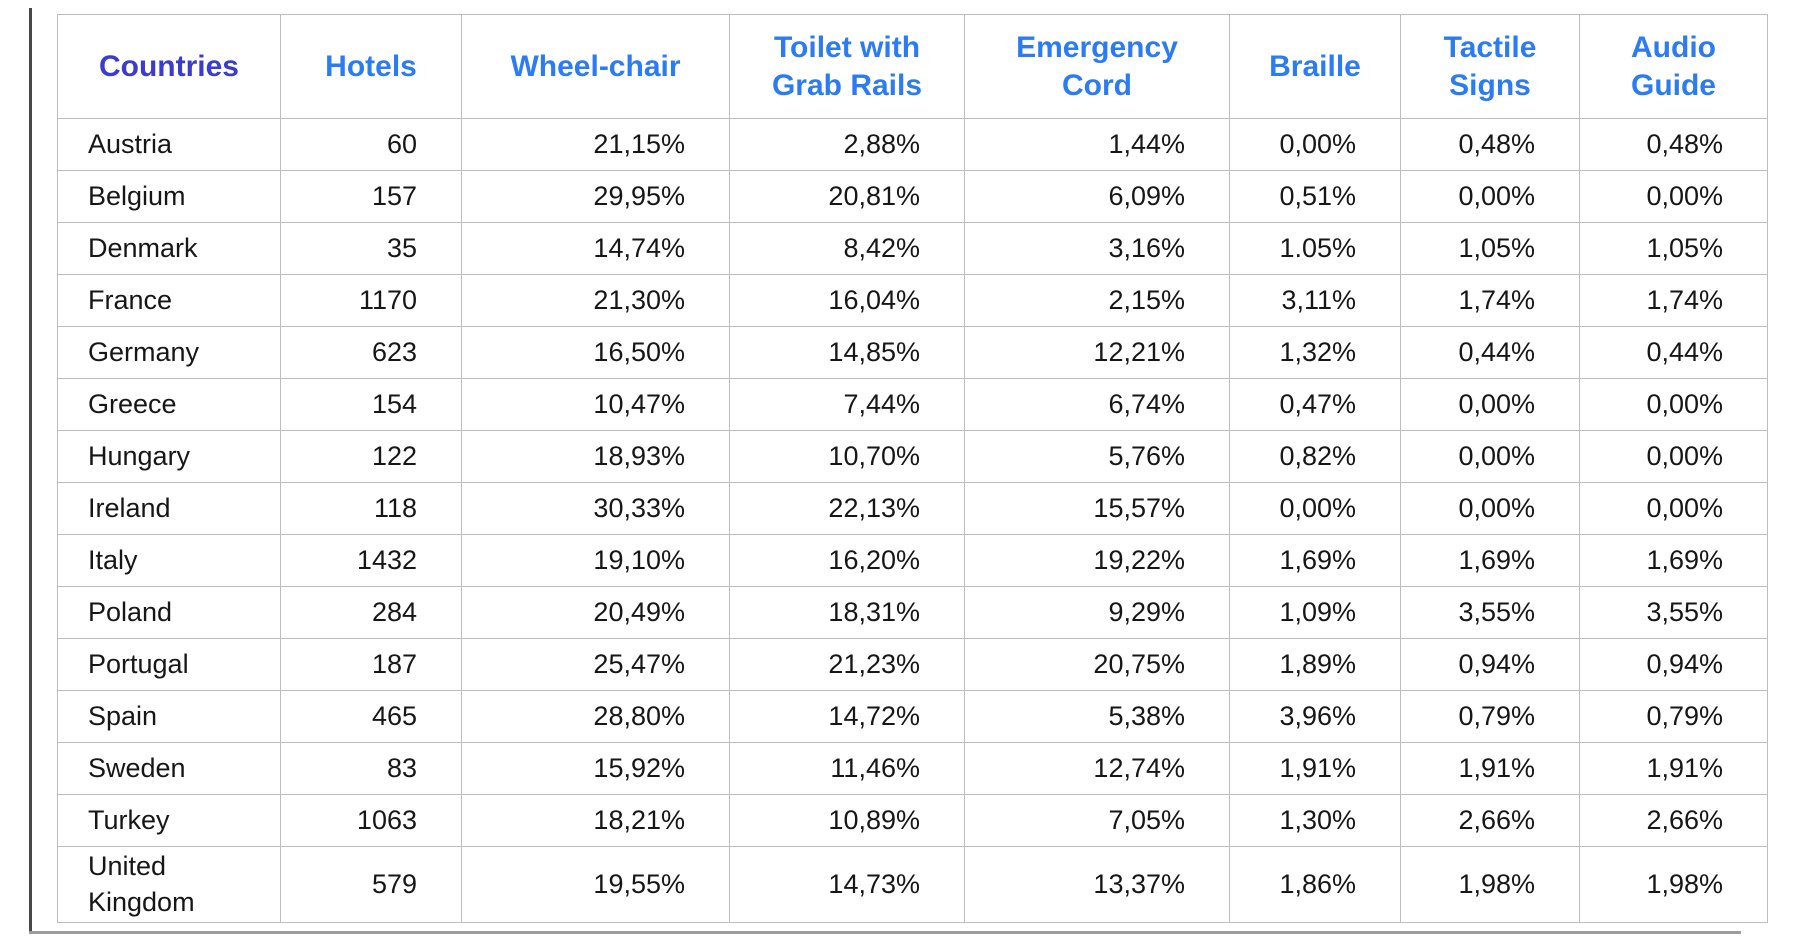 Image resolution: width=1800 pixels, height=945 pixels. Describe the element at coordinates (371, 248) in the screenshot. I see `hotels-cell: 35` at that location.